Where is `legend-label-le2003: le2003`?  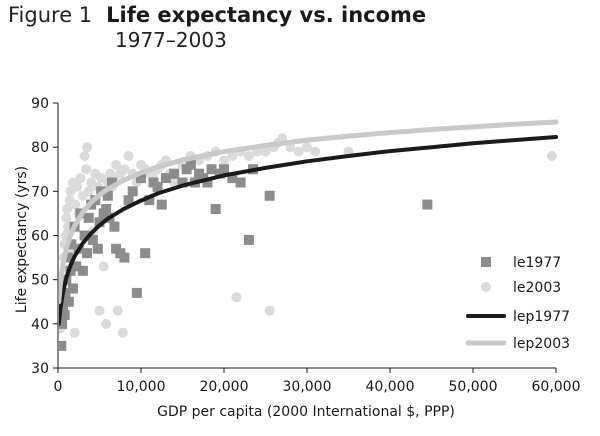
legend-label-le2003: le2003 is located at coordinates (537, 288).